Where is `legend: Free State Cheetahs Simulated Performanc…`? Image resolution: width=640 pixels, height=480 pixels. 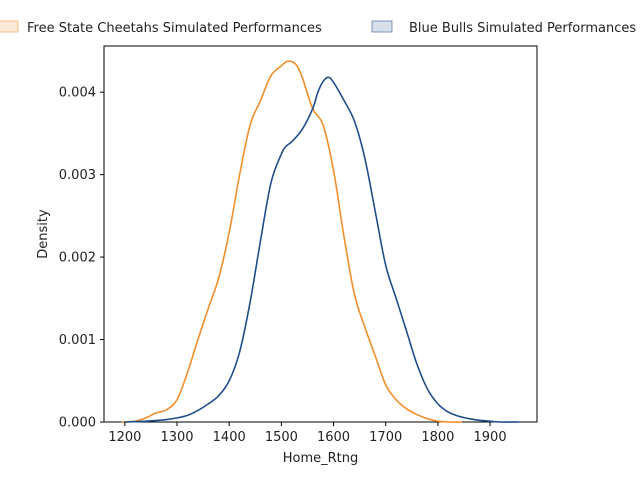
legend: Free State Cheetahs Simulated Performanc… is located at coordinates (318, 28).